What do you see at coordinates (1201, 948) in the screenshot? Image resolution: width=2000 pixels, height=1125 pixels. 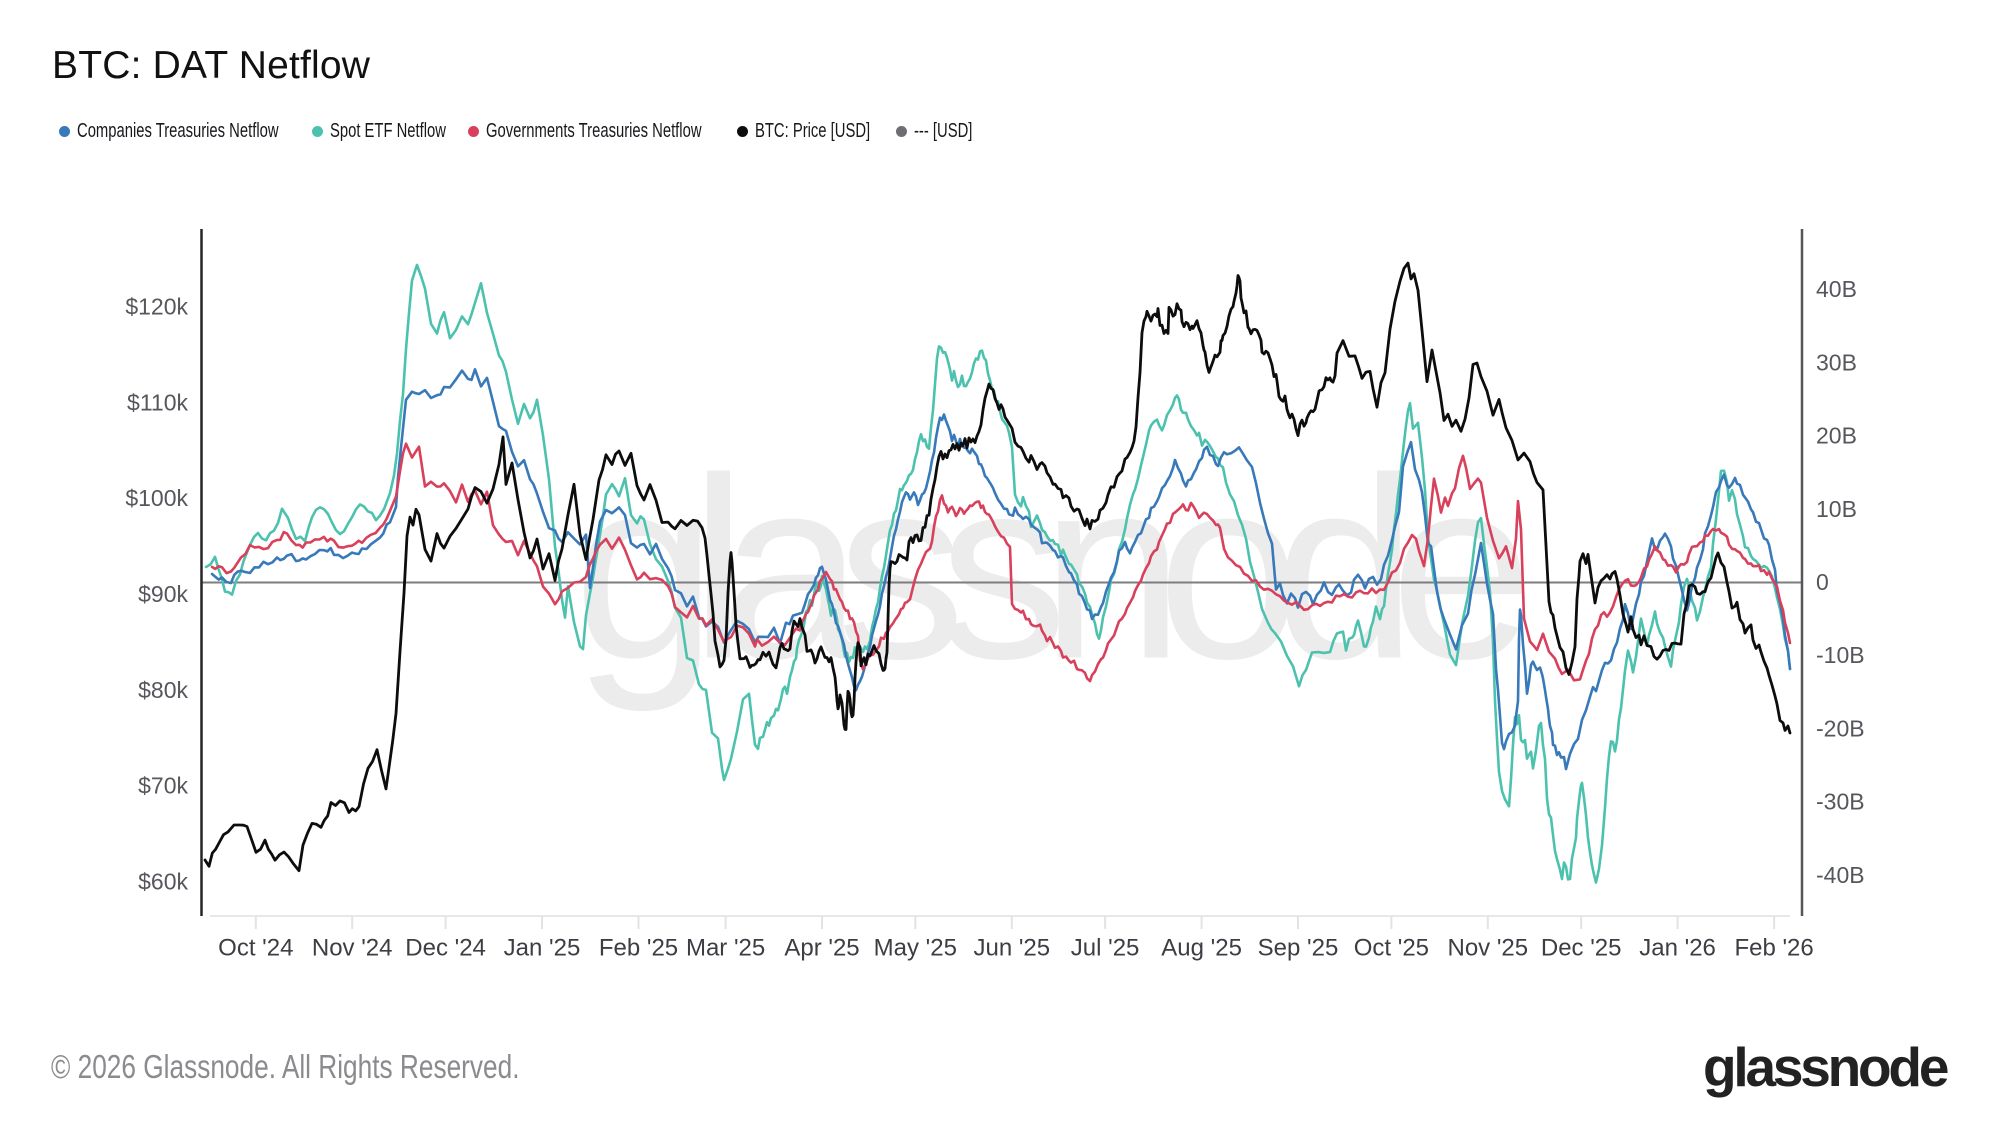 I see `svg-text: Aug '25` at bounding box center [1201, 948].